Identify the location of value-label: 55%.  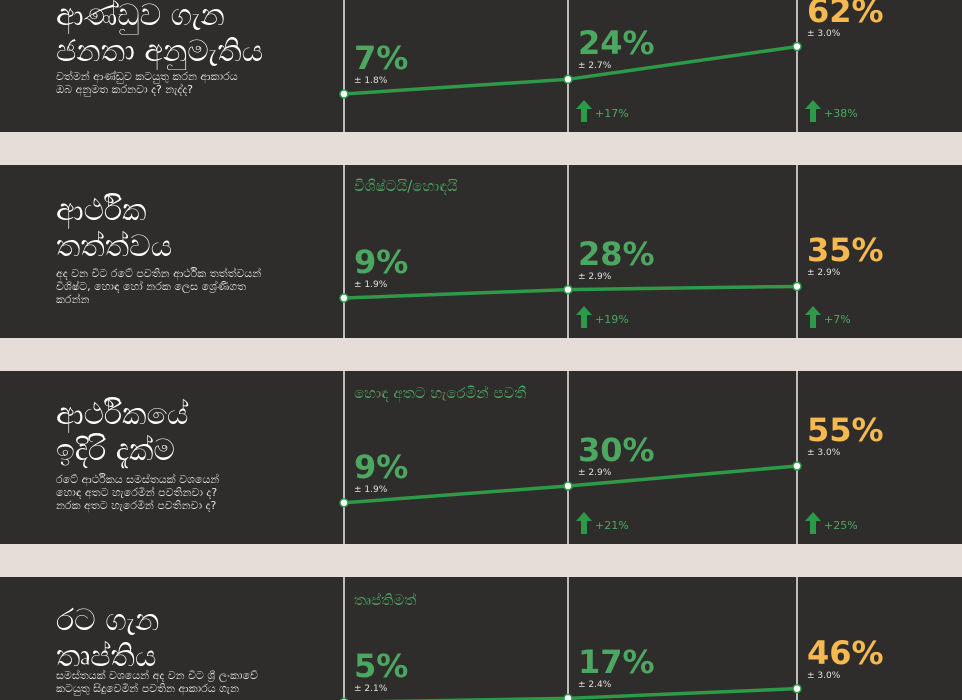
(845, 430).